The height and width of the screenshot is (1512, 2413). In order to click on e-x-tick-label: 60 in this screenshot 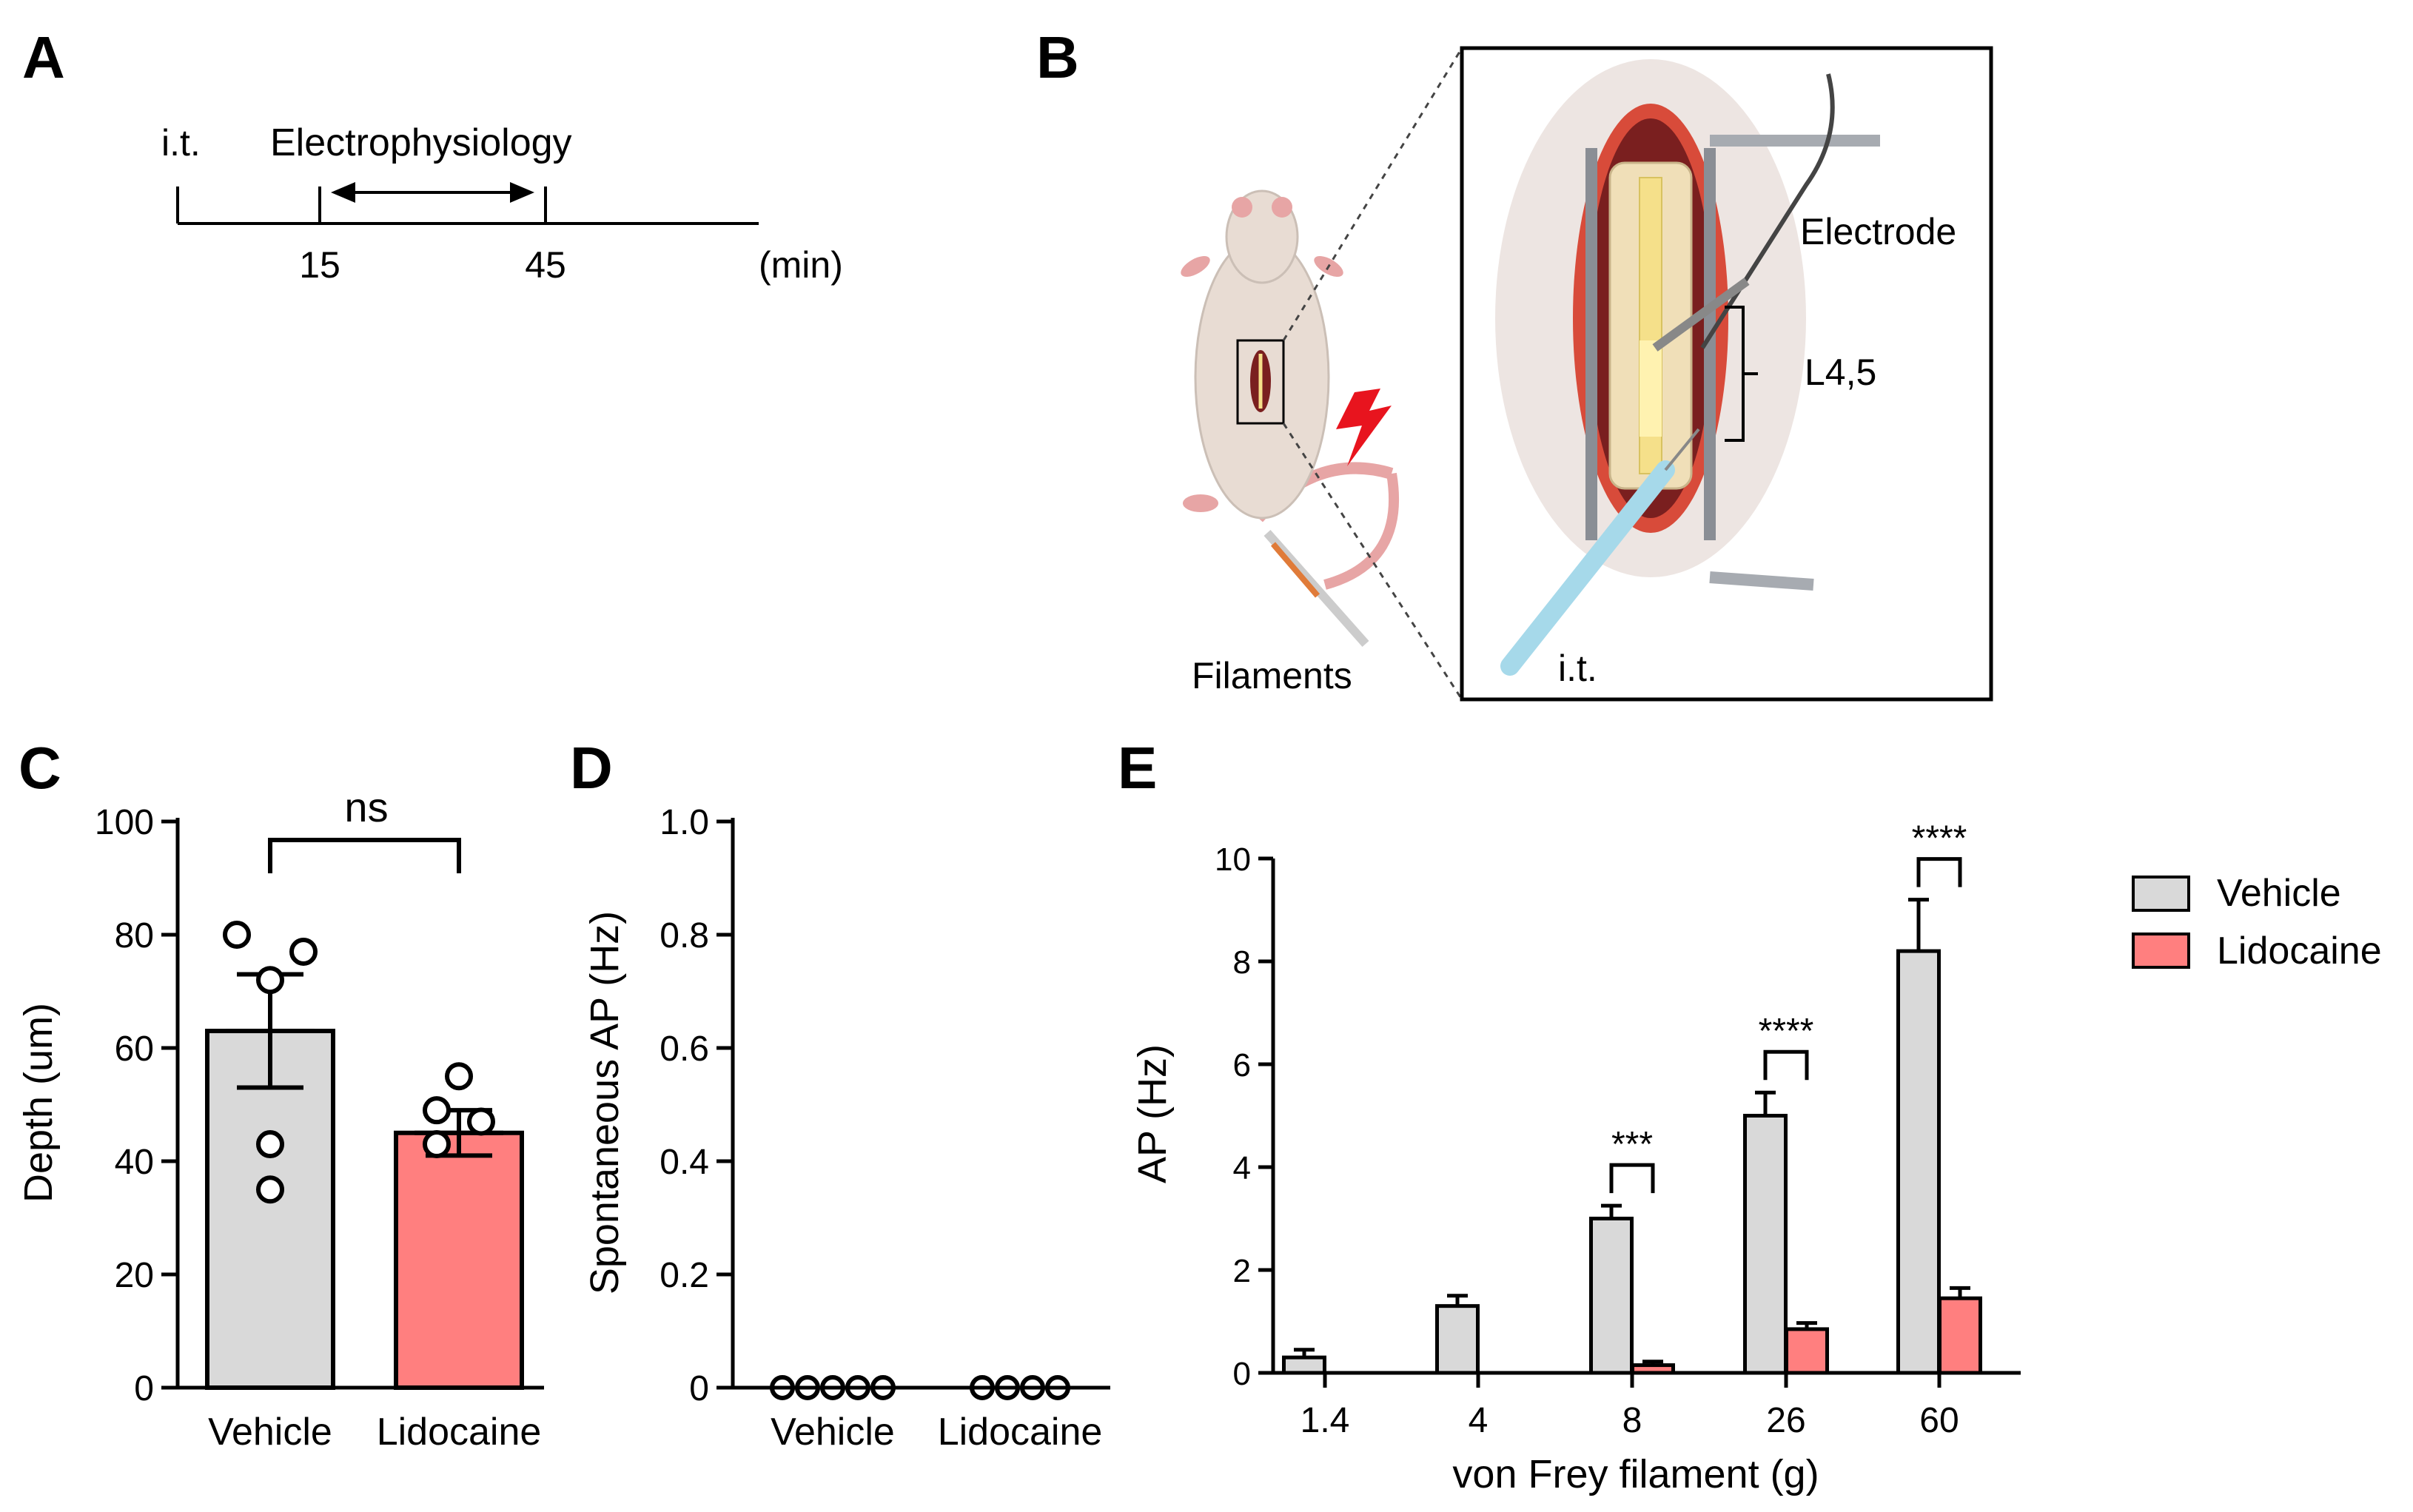, I will do `click(1939, 1420)`.